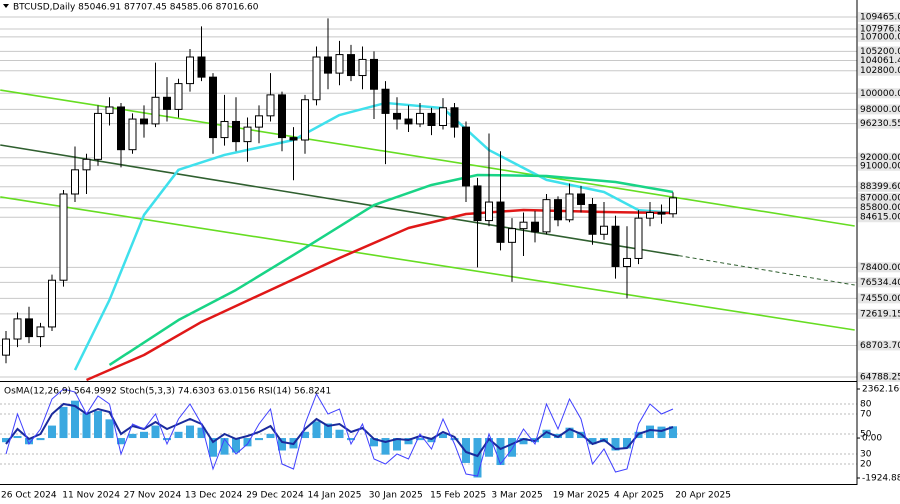 The width and height of the screenshot is (900, 504). I want to click on y-tick-label: 85800.00, so click(880, 208).